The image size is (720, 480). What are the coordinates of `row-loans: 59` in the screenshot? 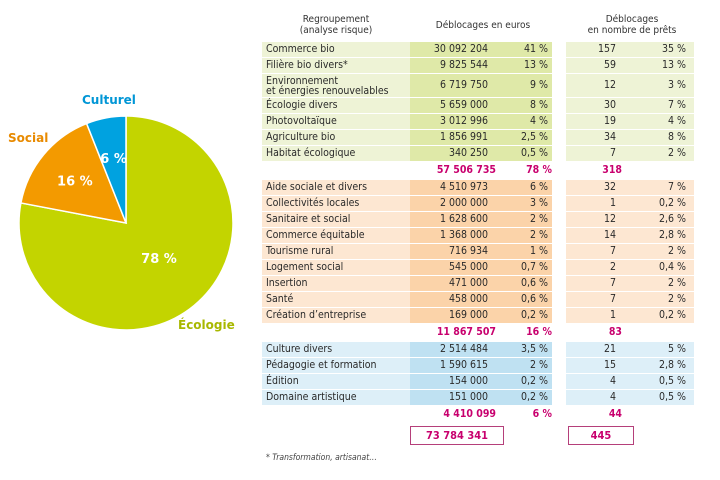 It's located at (594, 66).